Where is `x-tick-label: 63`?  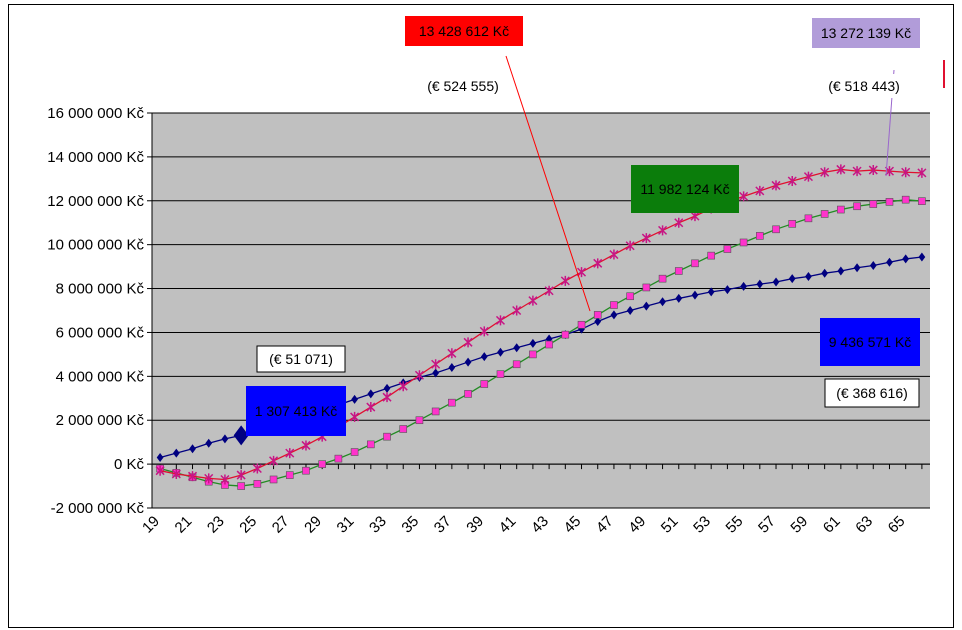
x-tick-label: 63 is located at coordinates (864, 525).